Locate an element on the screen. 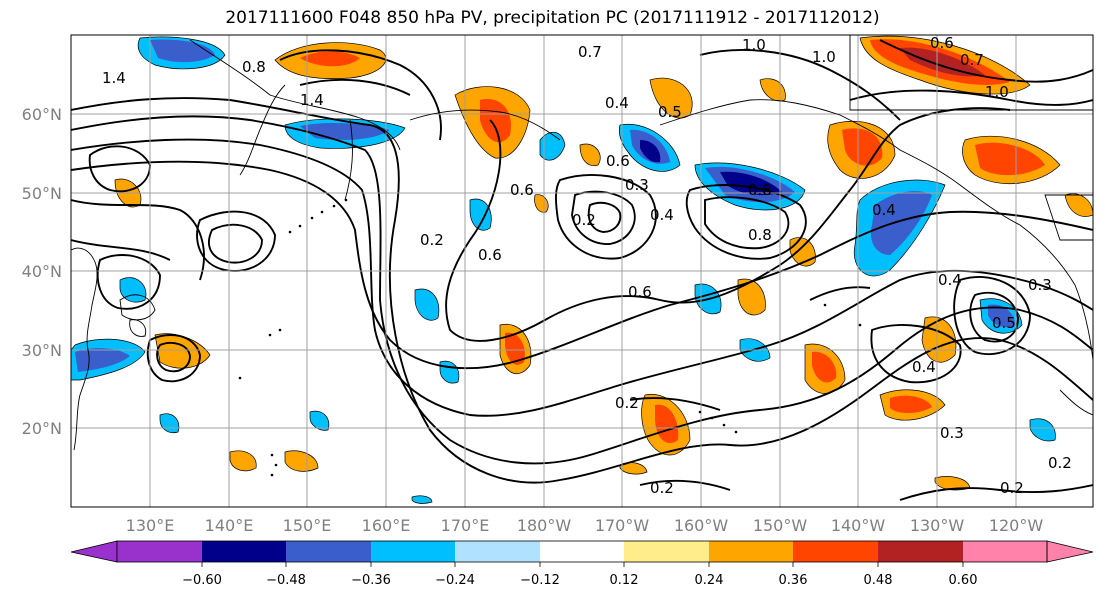  lat-label: 60°N is located at coordinates (42, 114).